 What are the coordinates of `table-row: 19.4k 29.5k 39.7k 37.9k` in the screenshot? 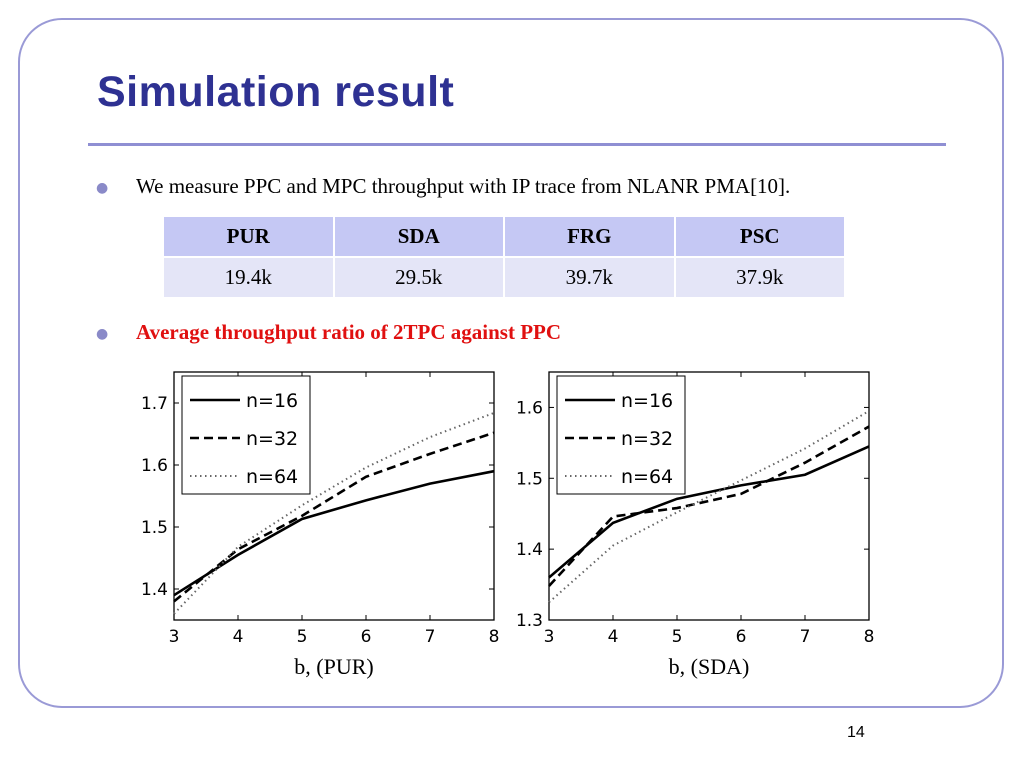 It's located at (504, 277).